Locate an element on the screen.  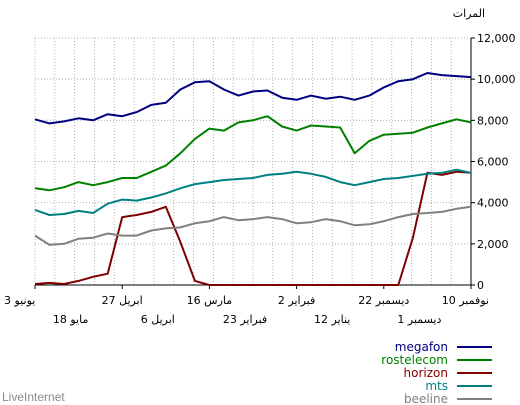
y-tick-label: 0 is located at coordinates (480, 285).